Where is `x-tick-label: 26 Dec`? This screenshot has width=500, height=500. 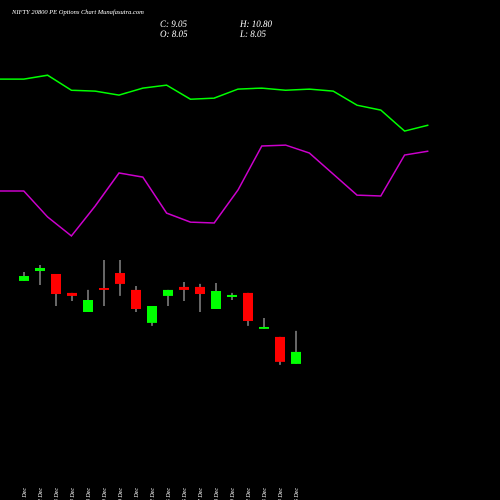 x-tick-label: 26 Dec is located at coordinates (297, 494).